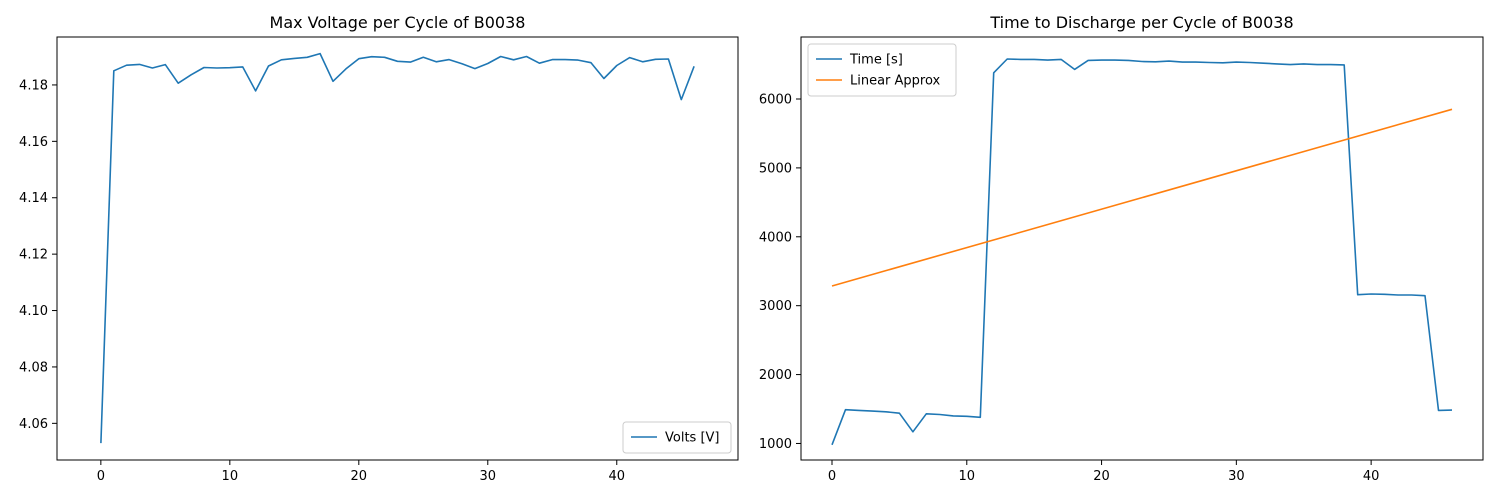  Describe the element at coordinates (692, 438) in the screenshot. I see `legend-label: Volts [V]` at that location.